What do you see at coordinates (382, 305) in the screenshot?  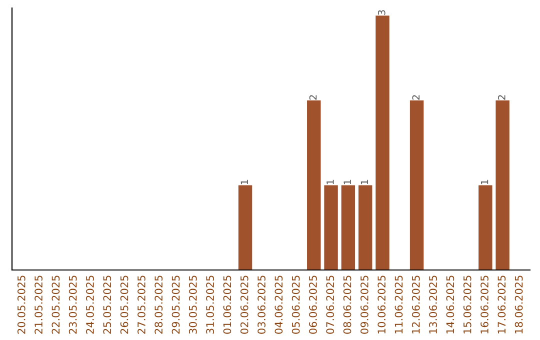 I see `x-tick-label: 10.06.2025` at bounding box center [382, 305].